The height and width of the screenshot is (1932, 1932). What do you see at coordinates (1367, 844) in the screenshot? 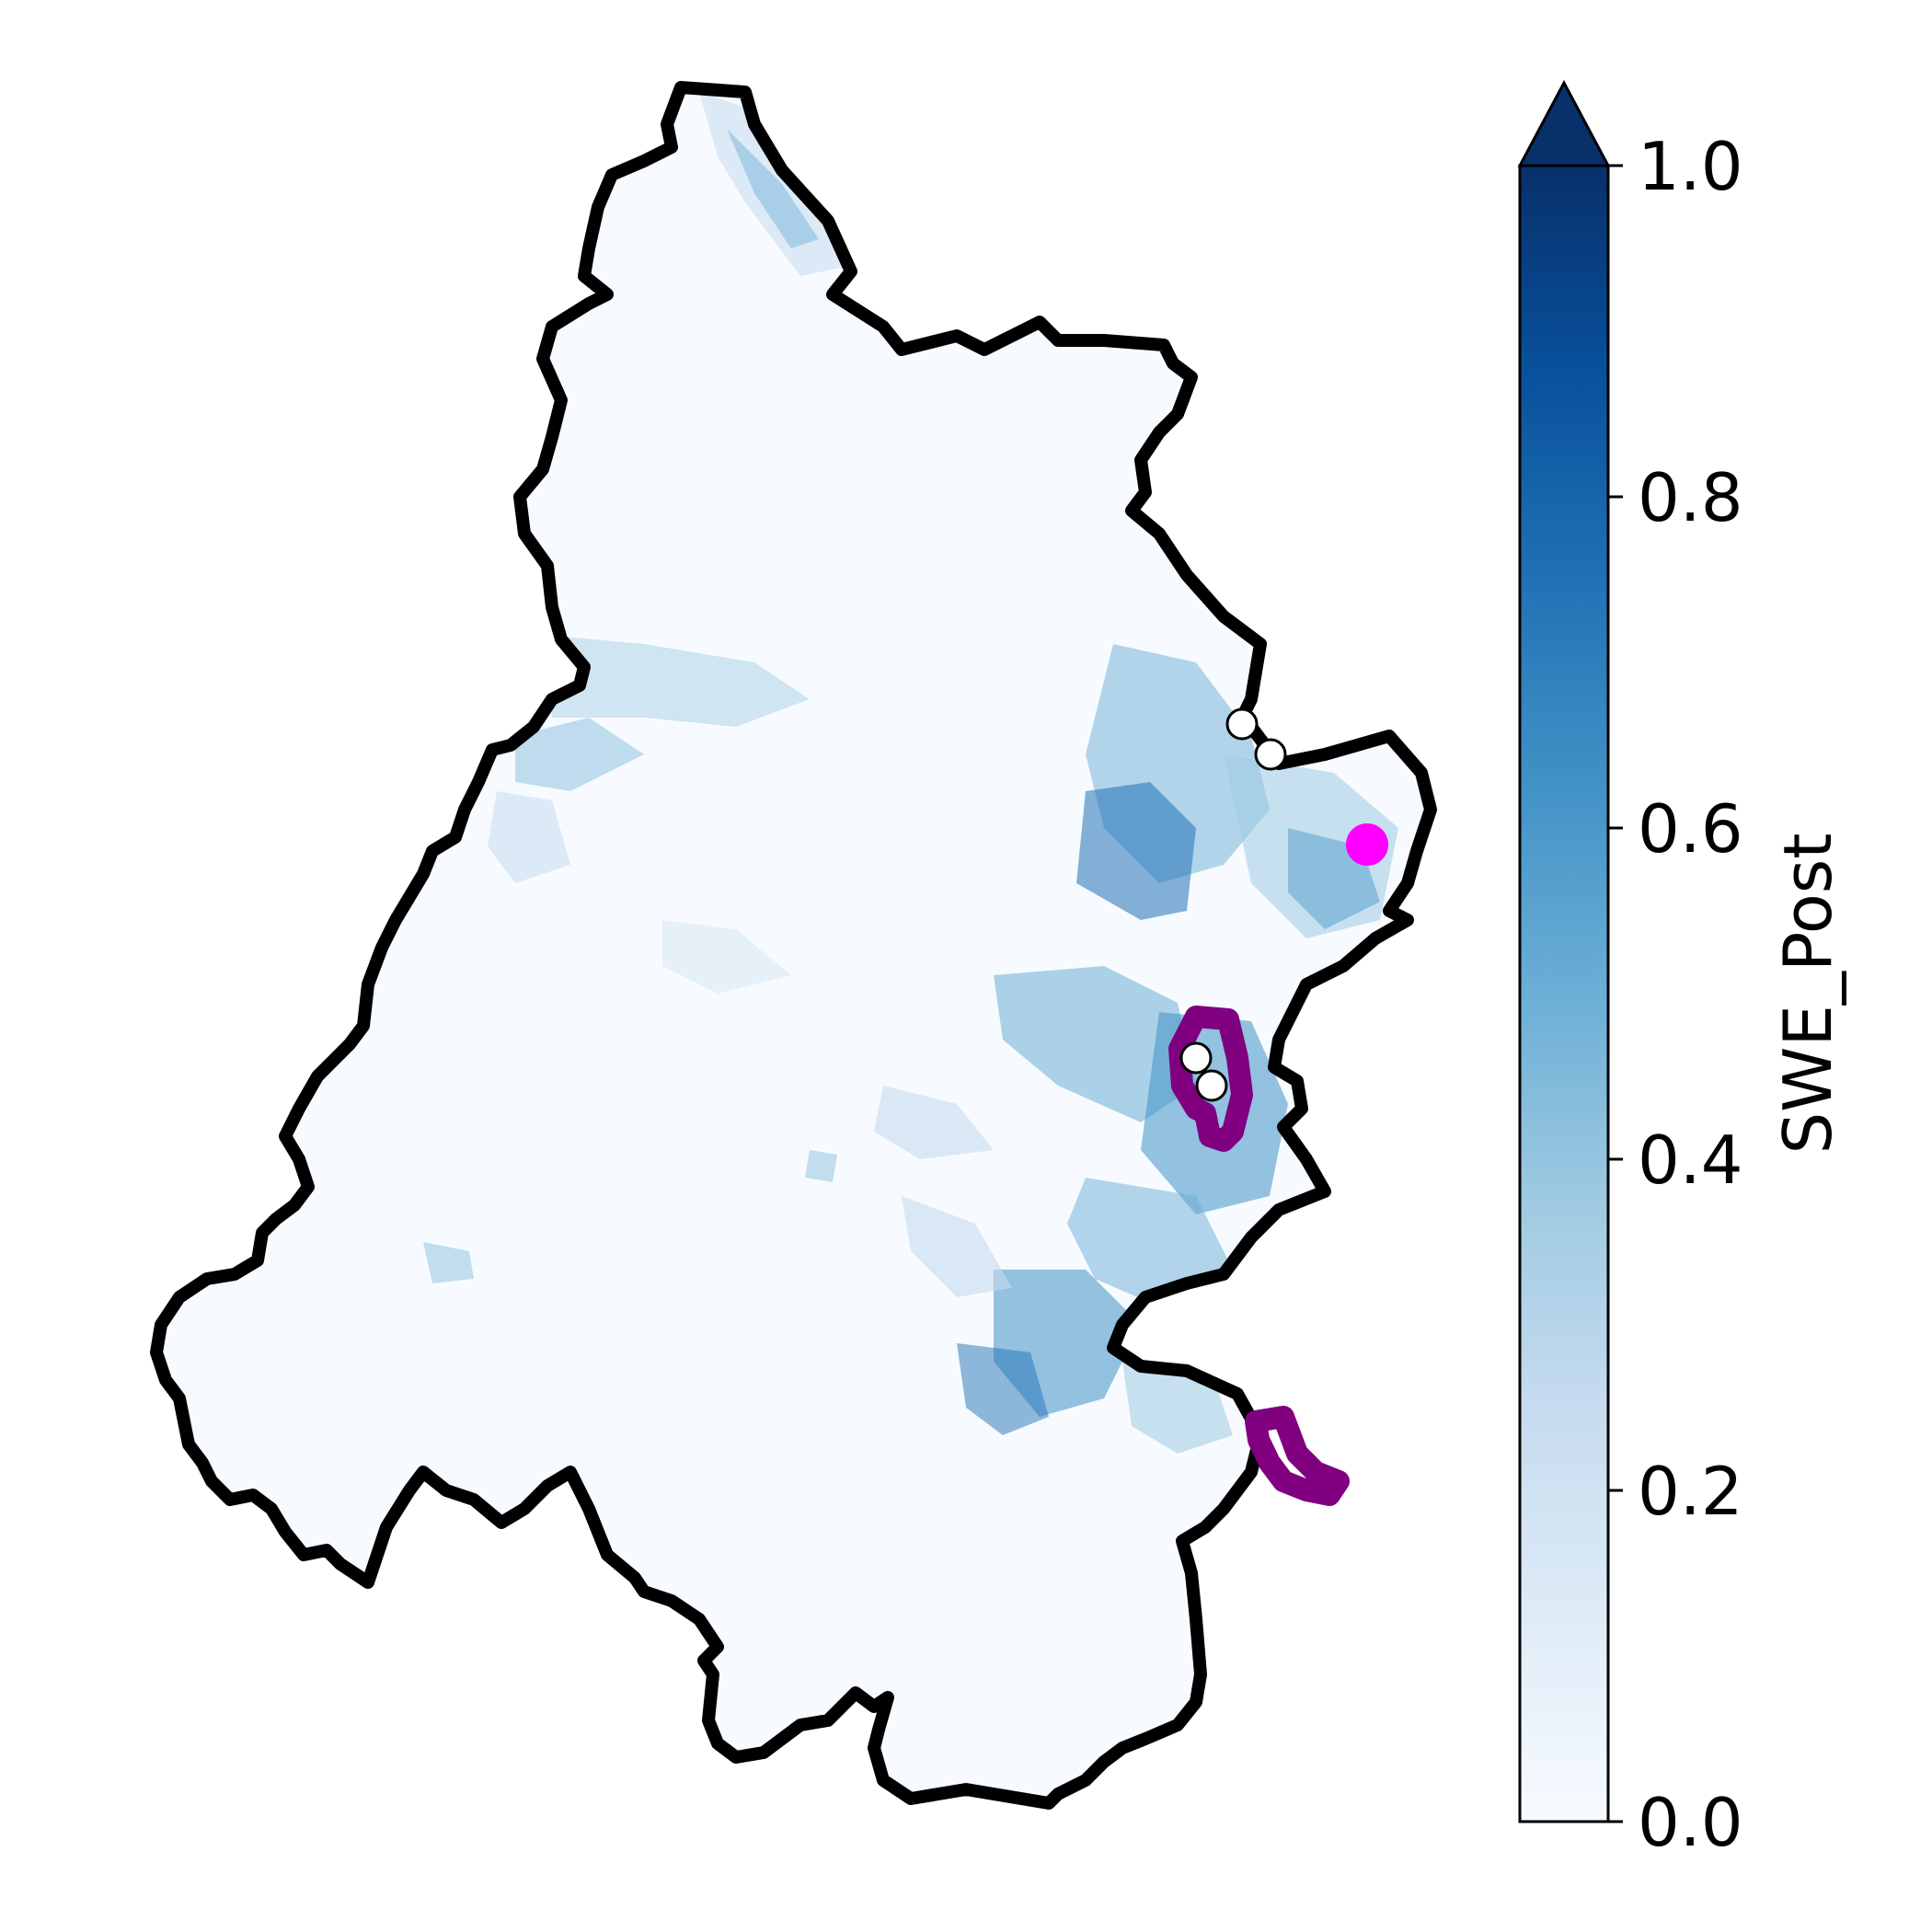
I see `magenta-site-marker` at bounding box center [1367, 844].